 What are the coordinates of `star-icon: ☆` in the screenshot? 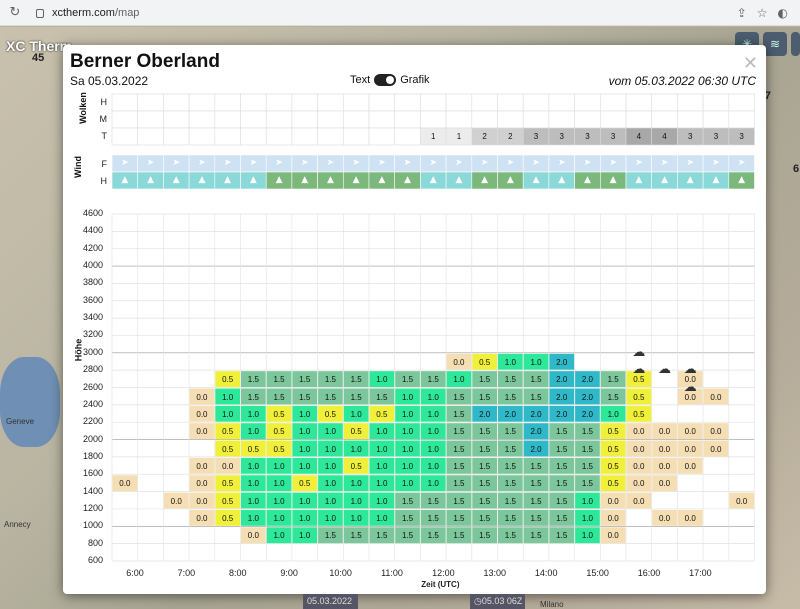 It's located at (762, 13).